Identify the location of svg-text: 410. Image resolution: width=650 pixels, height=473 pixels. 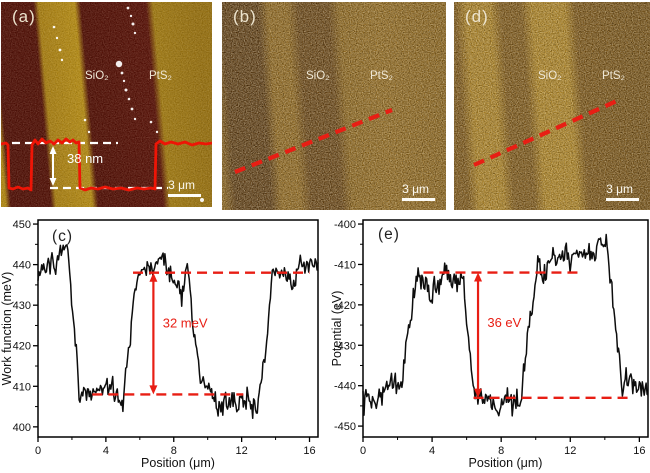
(22, 387).